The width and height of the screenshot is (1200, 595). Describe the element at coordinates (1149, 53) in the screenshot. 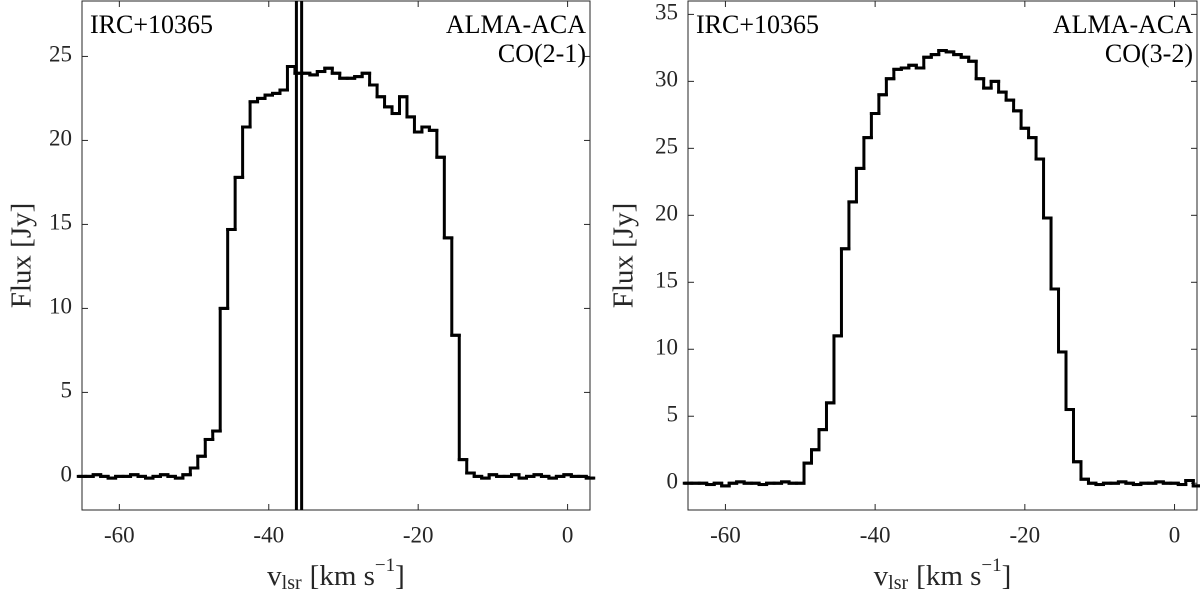

I see `annotation-line: CO(3-2)` at that location.